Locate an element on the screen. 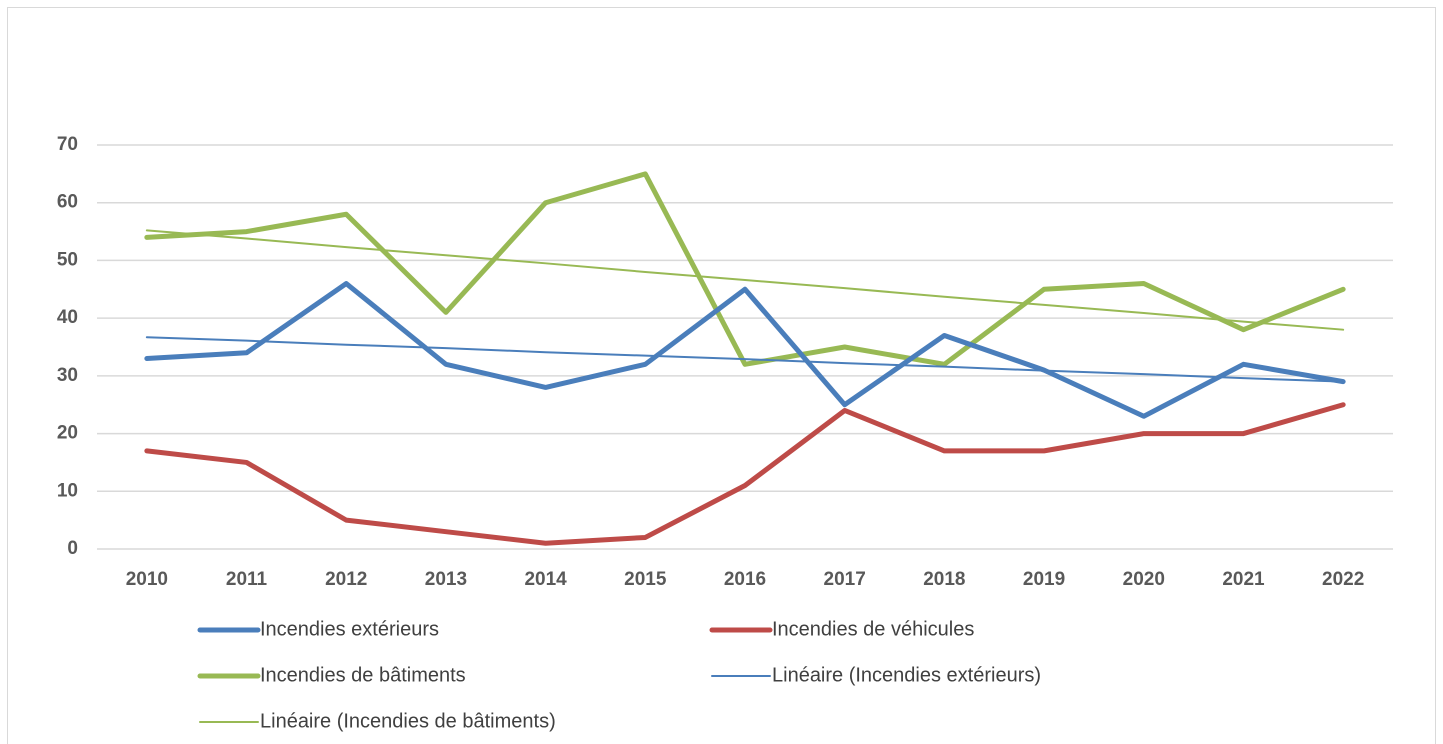 This screenshot has height=744, width=1443. y-tick-label: 10 is located at coordinates (67, 490).